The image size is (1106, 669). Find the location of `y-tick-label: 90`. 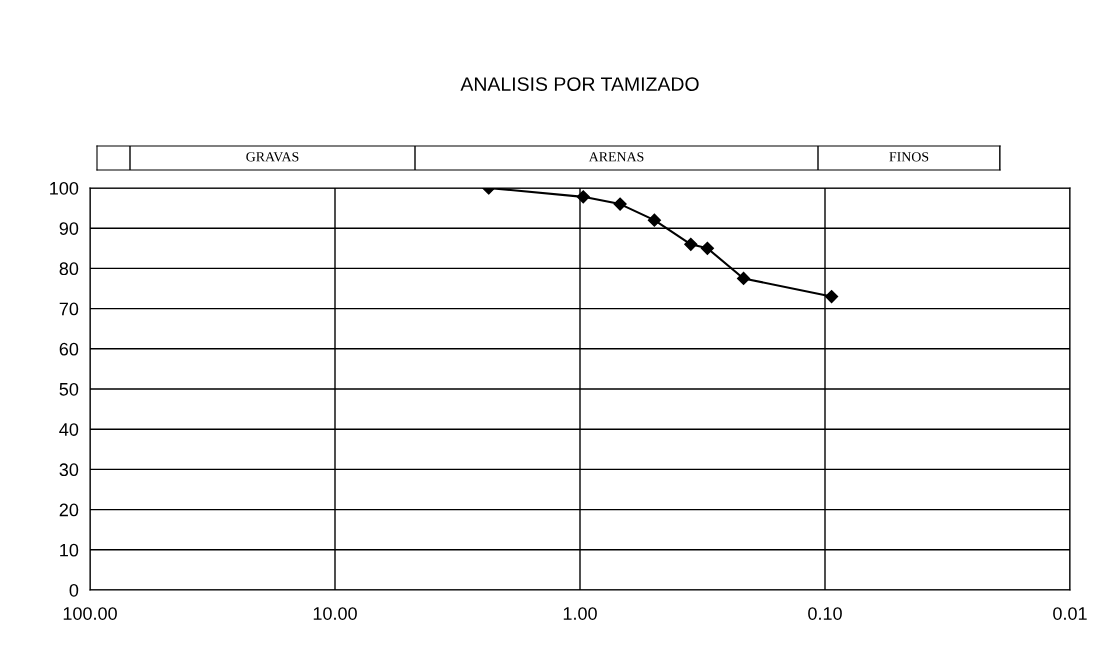

y-tick-label: 90 is located at coordinates (69, 228).